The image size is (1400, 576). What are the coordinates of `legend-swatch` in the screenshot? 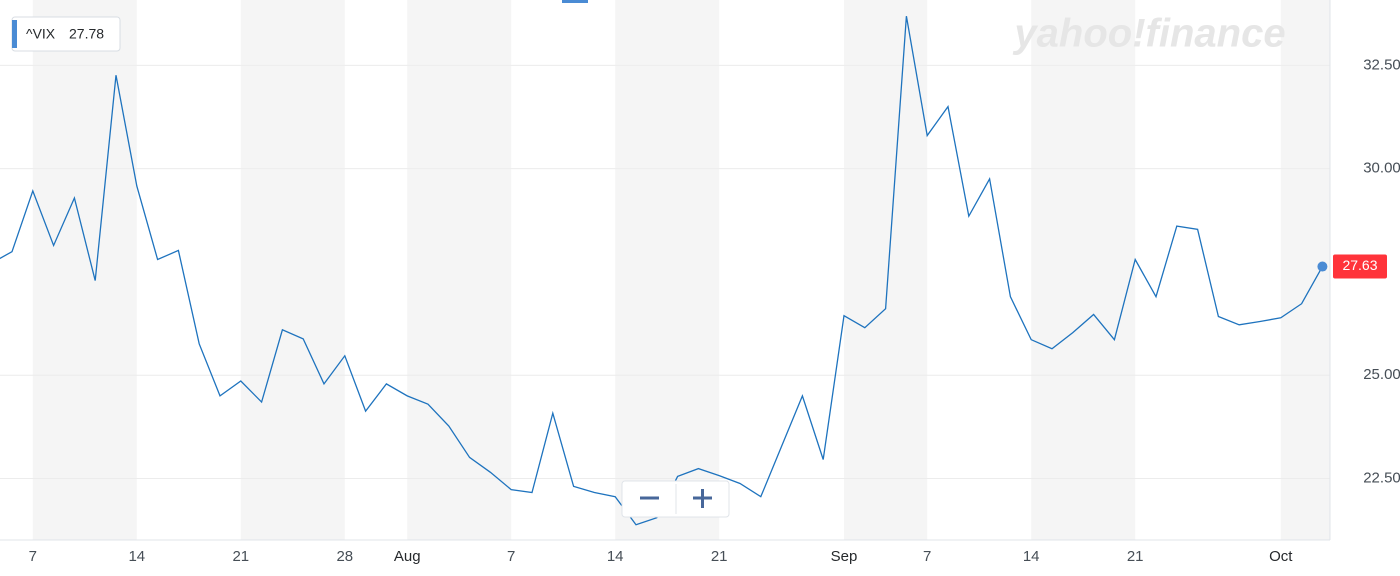 It's located at (14, 34).